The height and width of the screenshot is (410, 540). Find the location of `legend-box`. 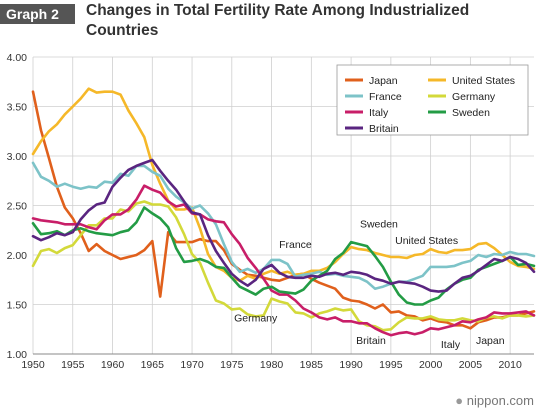

legend-box is located at coordinates (432, 100).